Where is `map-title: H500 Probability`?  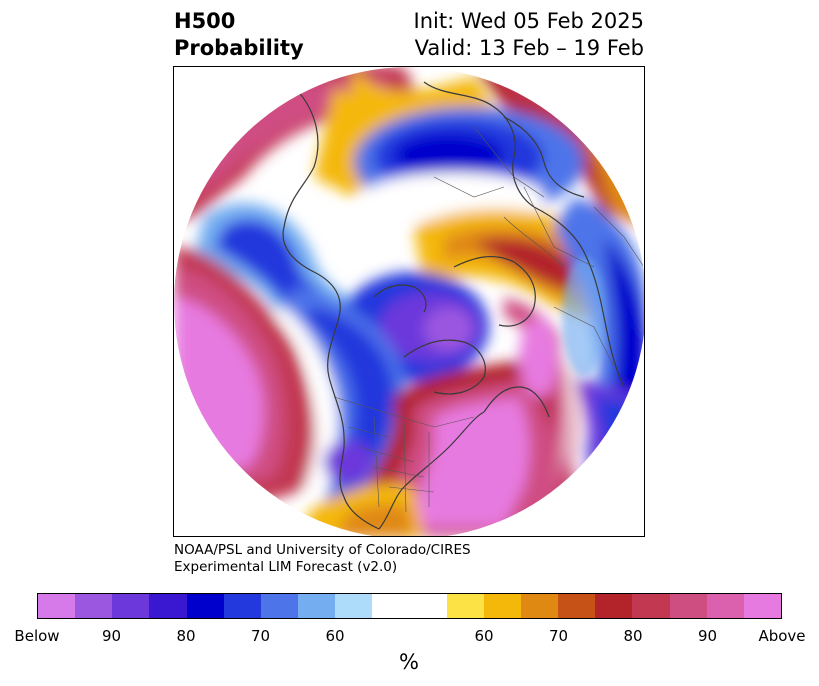 map-title: H500 Probability is located at coordinates (239, 35).